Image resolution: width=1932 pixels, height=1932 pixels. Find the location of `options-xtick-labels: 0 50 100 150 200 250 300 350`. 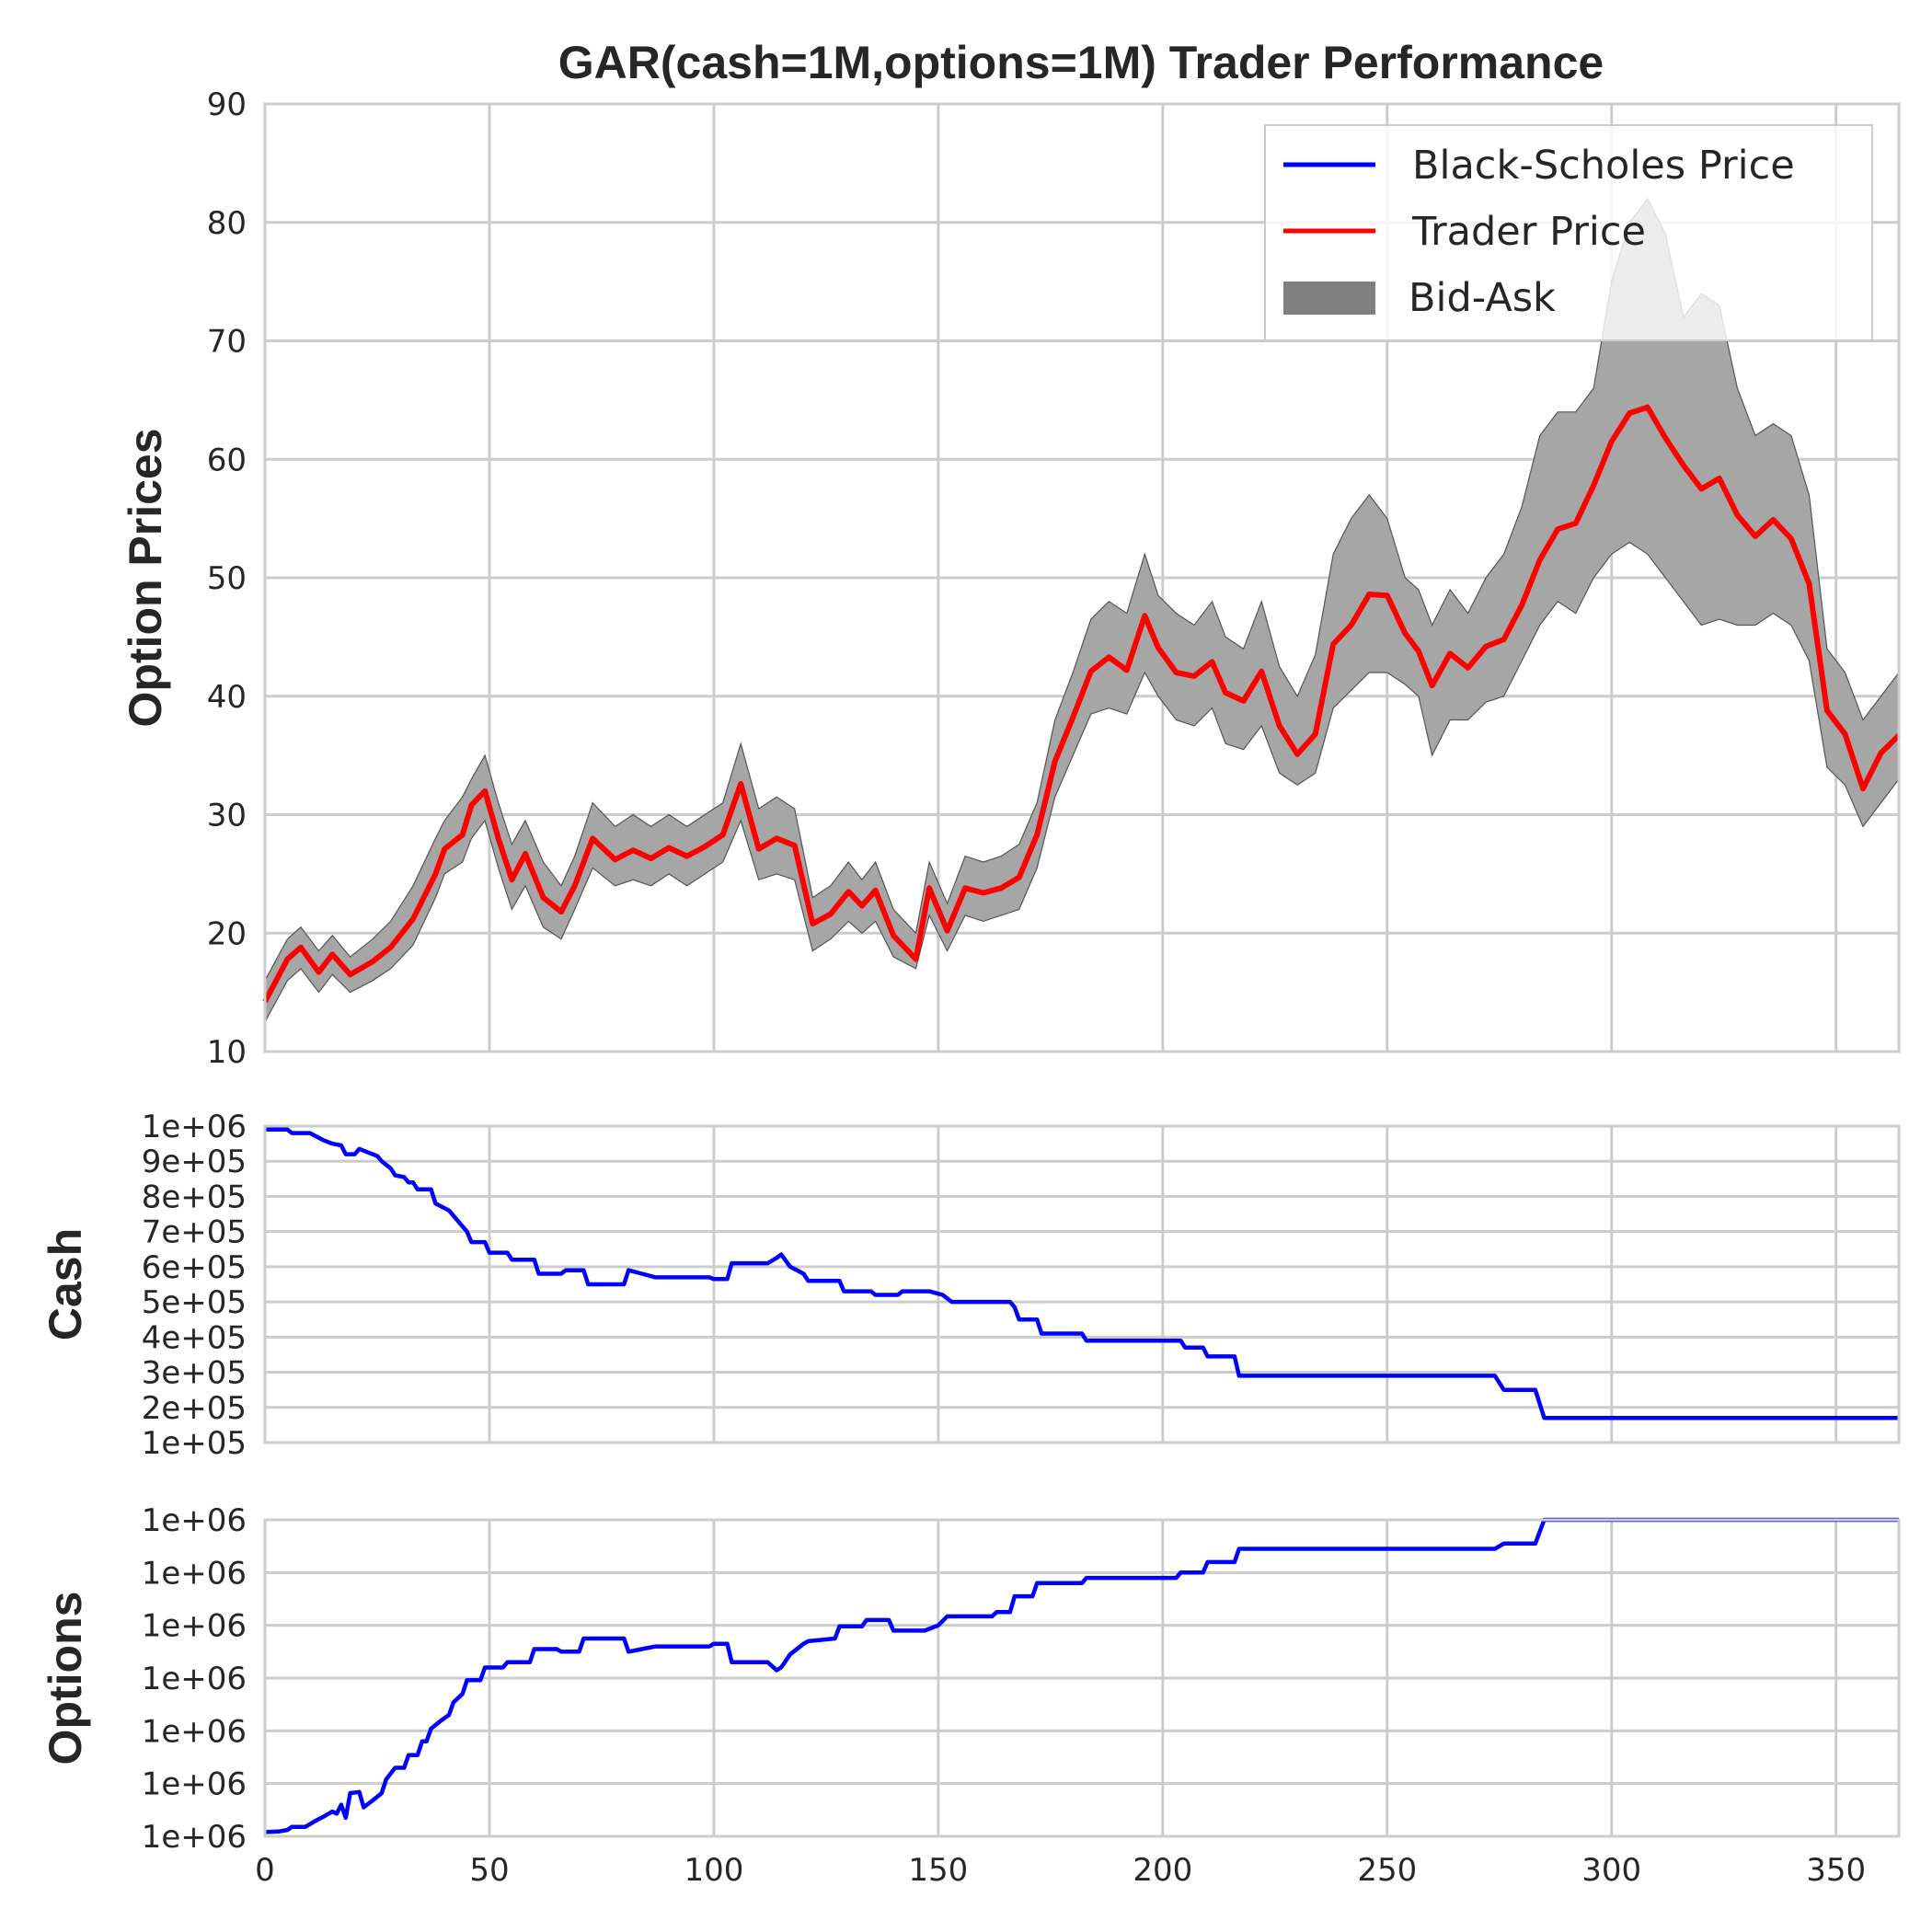

options-xtick-labels: 0 50 100 150 200 250 300 350 is located at coordinates (1060, 1870).